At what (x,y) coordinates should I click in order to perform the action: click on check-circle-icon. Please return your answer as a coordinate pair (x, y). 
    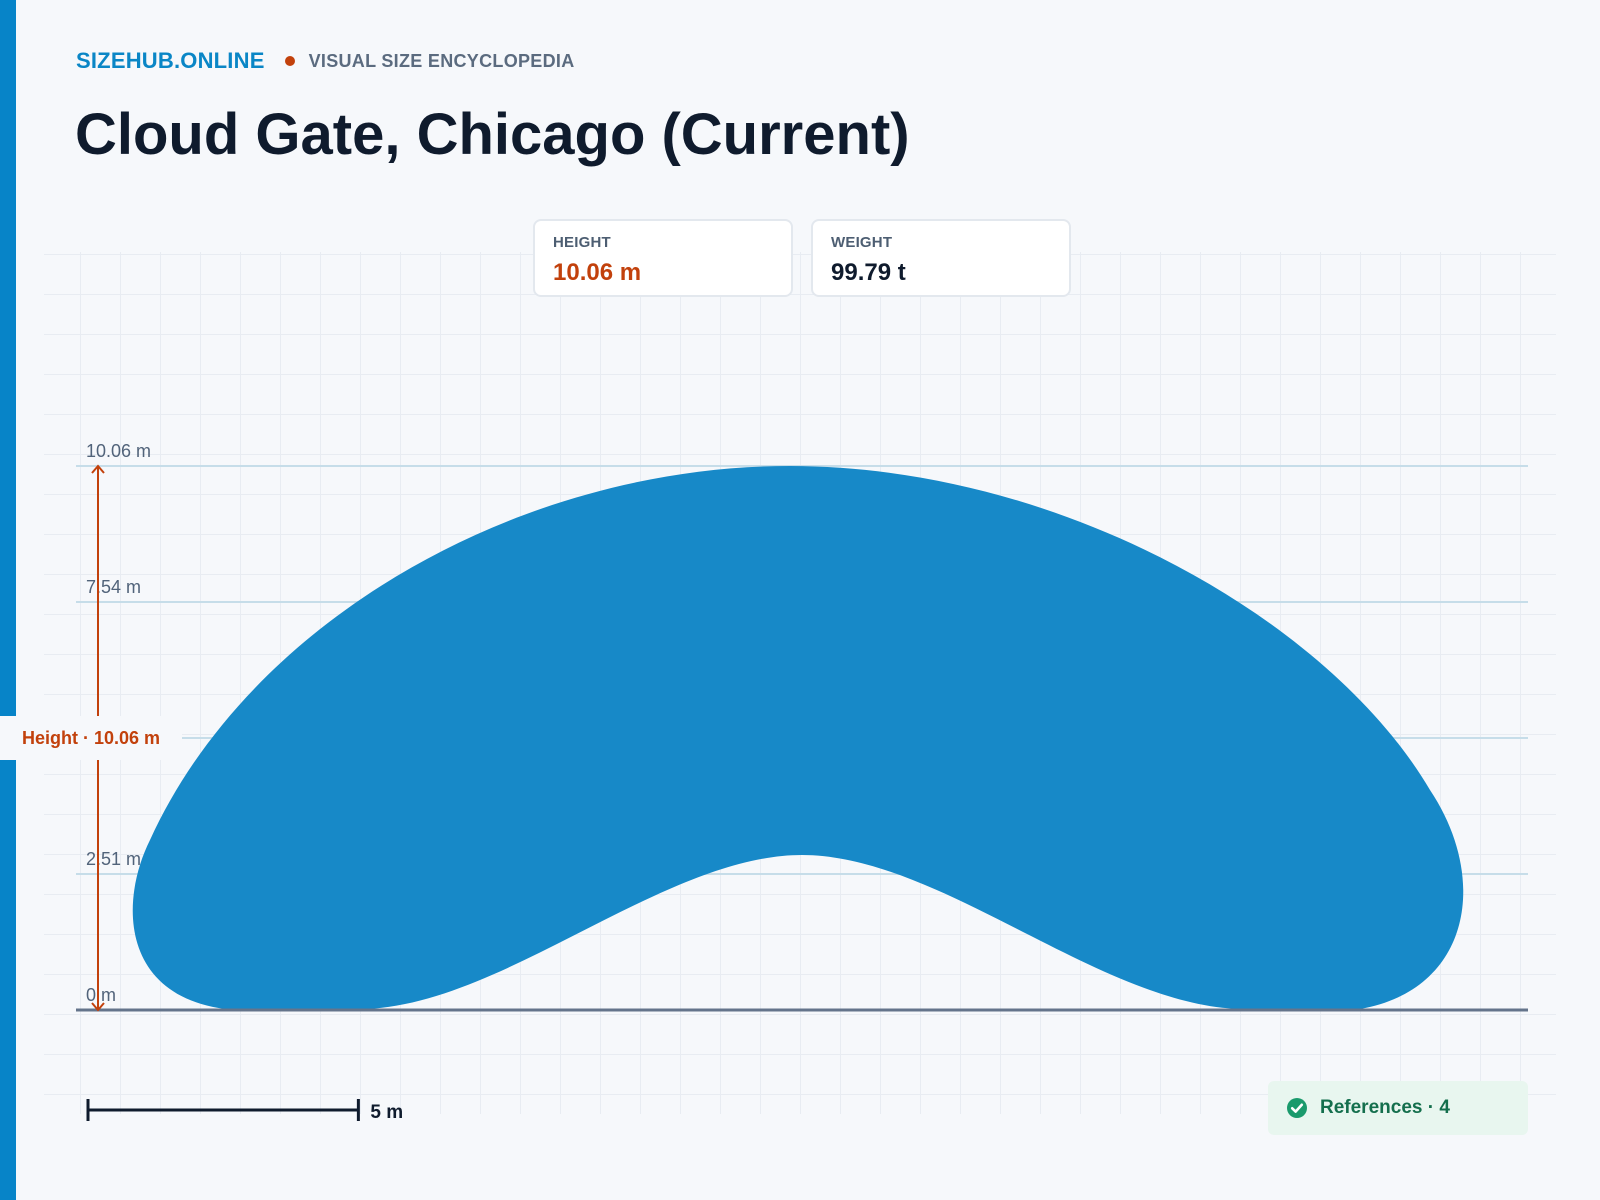
    Looking at the image, I should click on (1297, 1108).